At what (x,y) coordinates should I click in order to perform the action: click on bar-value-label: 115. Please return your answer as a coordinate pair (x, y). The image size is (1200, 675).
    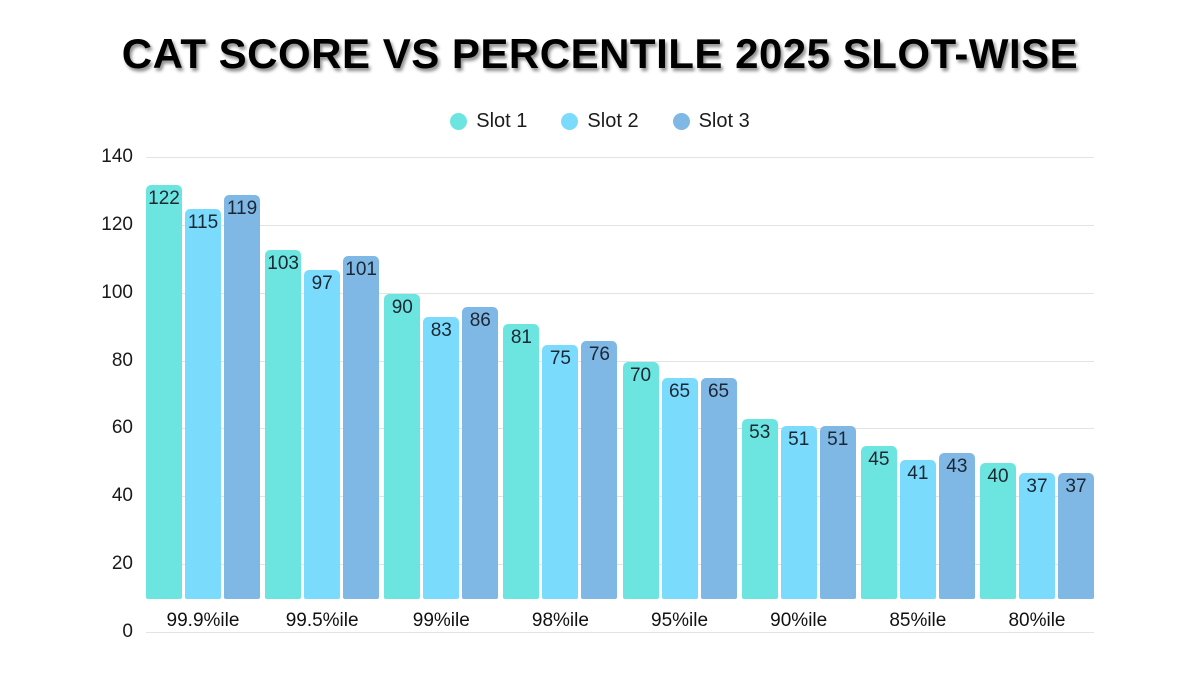
    Looking at the image, I should click on (203, 222).